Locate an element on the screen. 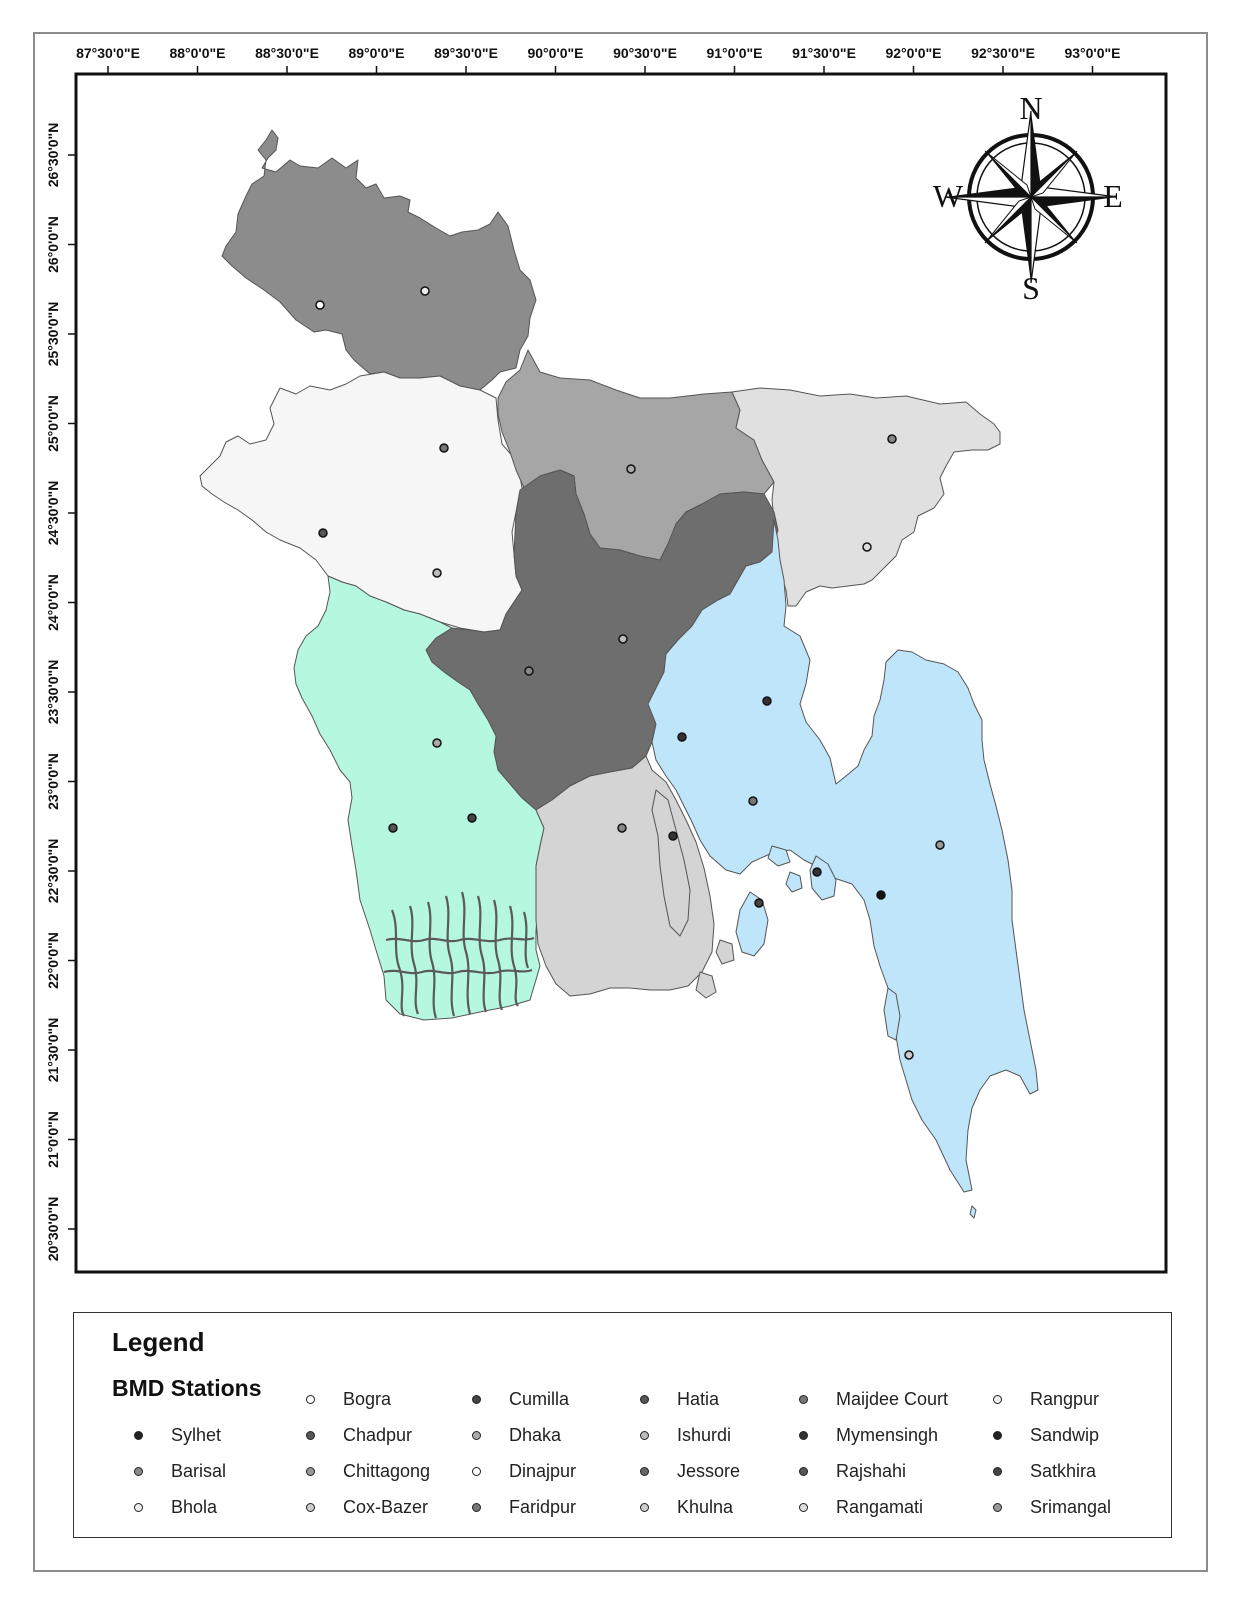 This screenshot has height=1606, width=1241. longitude-tick-label: 91°0'0"E is located at coordinates (734, 53).